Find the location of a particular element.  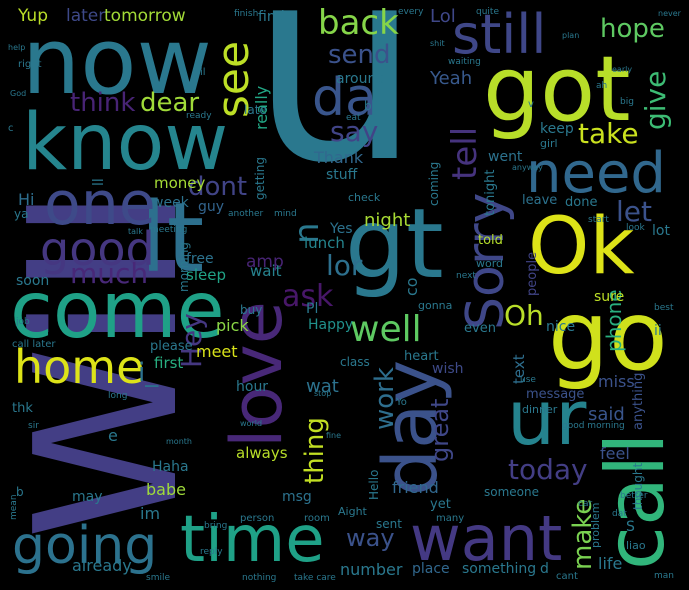

word-got: got is located at coordinates (557, 89).